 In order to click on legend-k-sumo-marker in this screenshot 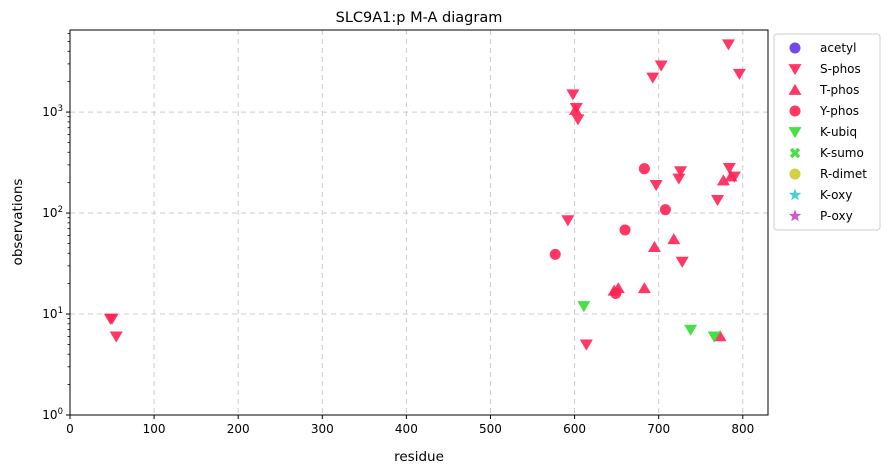, I will do `click(795, 153)`.